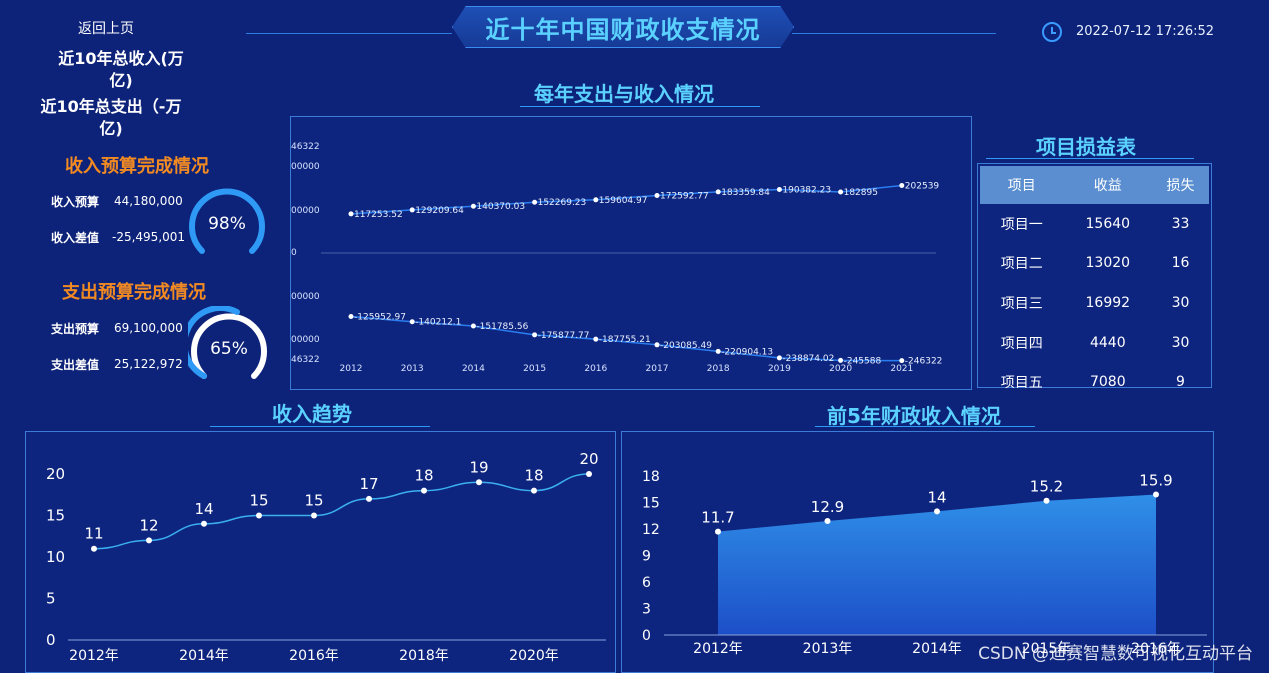 Image resolution: width=1269 pixels, height=673 pixels. Describe the element at coordinates (75, 365) in the screenshot. I see `expense-diff-label: 支出差值` at that location.